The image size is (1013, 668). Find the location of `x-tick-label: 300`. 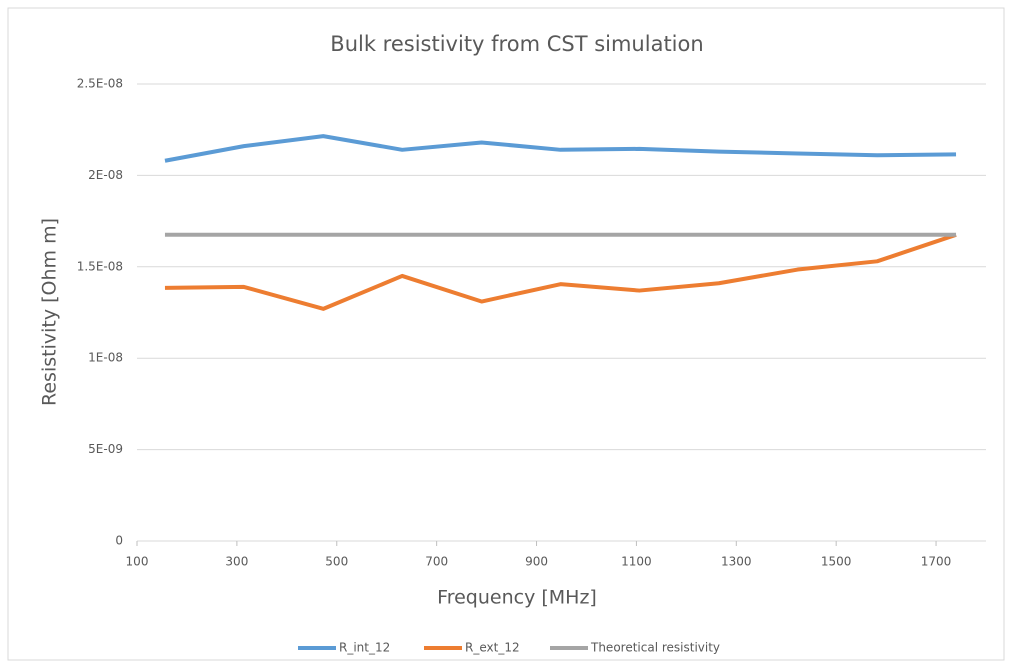

x-tick-label: 300 is located at coordinates (236, 562).